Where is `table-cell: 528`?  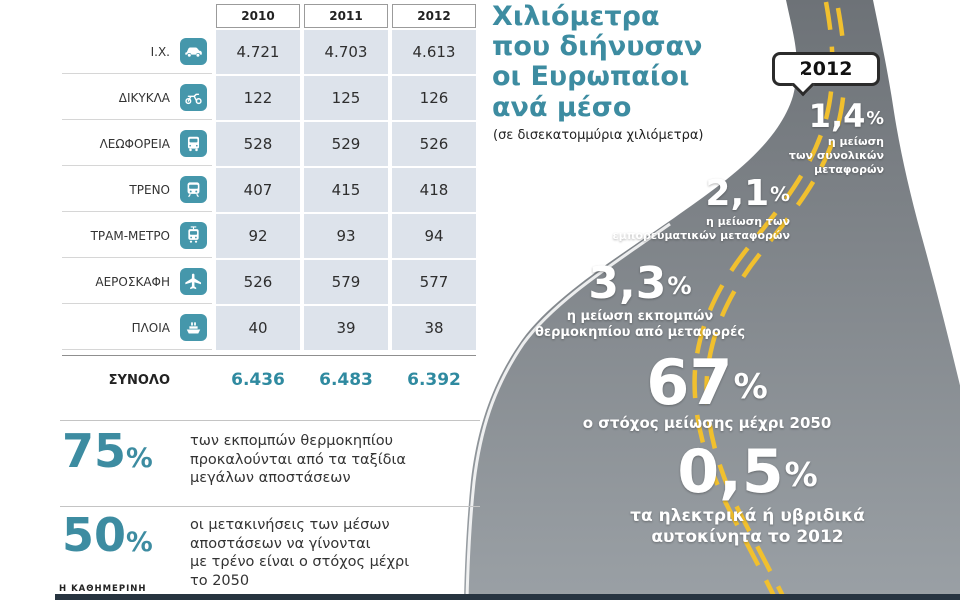
table-cell: 528 is located at coordinates (258, 144).